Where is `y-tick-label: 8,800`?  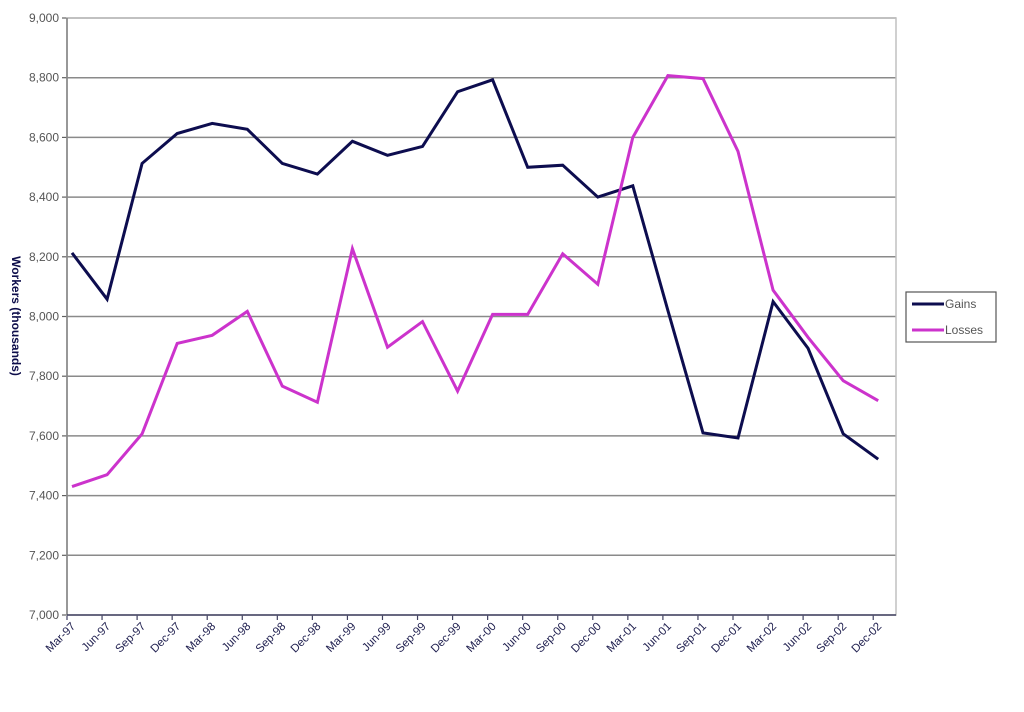
y-tick-label: 8,800 is located at coordinates (44, 78).